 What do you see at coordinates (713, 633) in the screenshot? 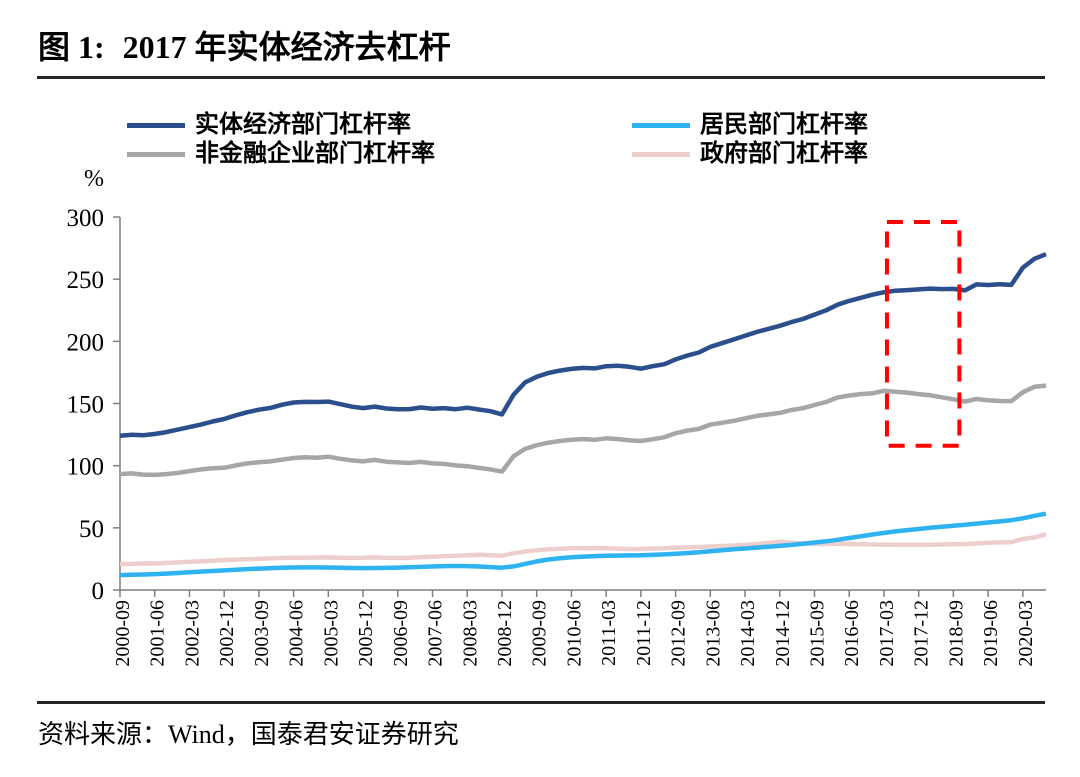
I see `x-tick-label: 2013-06` at bounding box center [713, 633].